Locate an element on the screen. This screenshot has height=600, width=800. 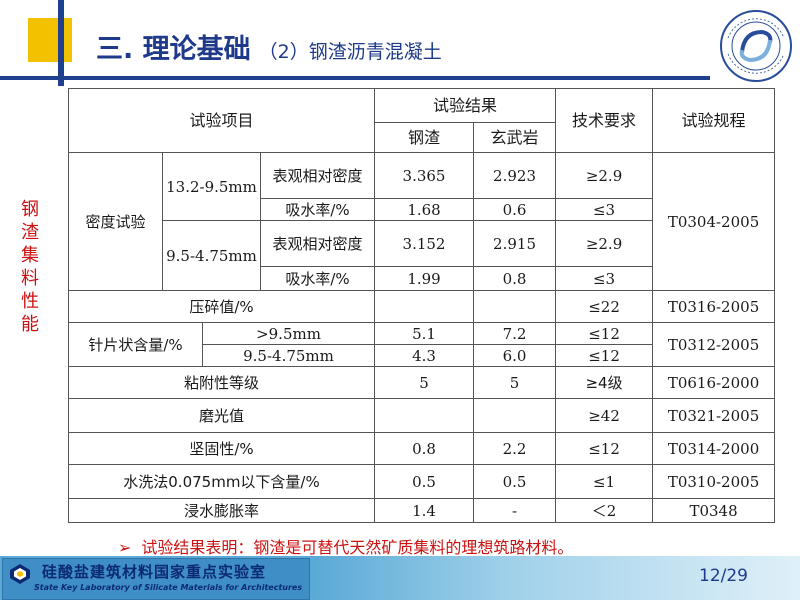
side-label: 钢 渣 集 料 性 能 is located at coordinates (30, 267).